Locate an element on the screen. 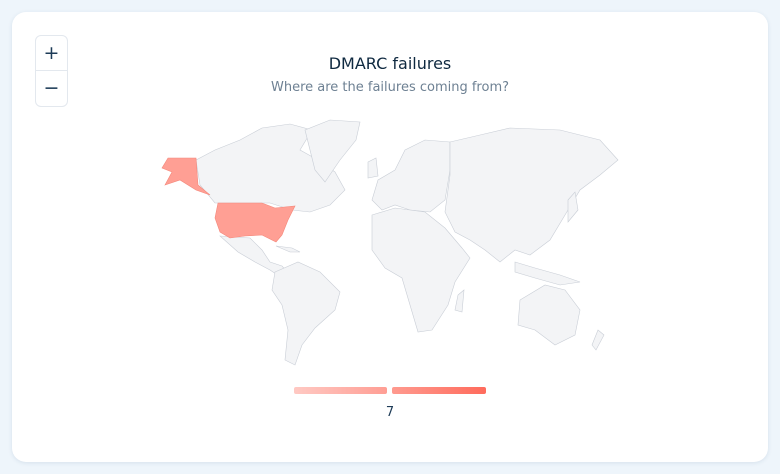 This screenshot has height=474, width=780. region-madagascar is located at coordinates (459, 301).